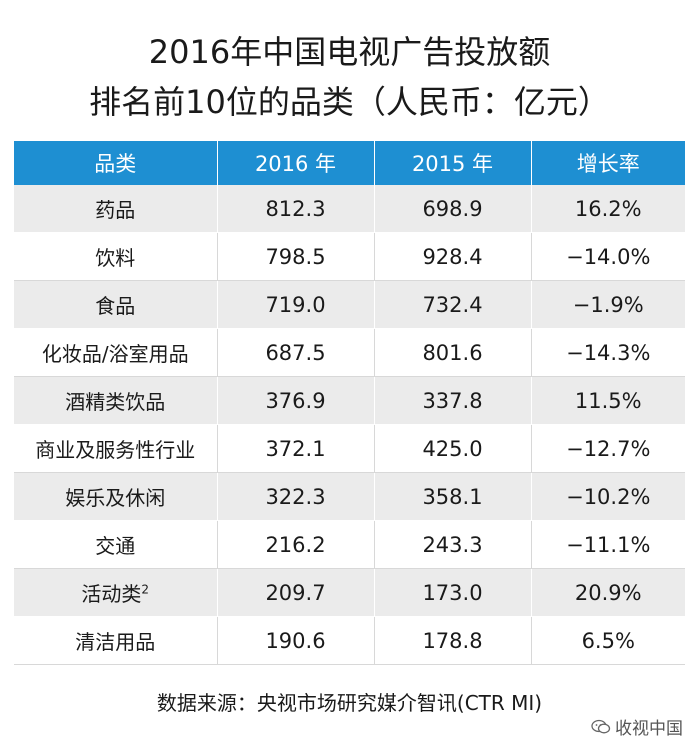  I want to click on category-label: 饮料, so click(115, 258).